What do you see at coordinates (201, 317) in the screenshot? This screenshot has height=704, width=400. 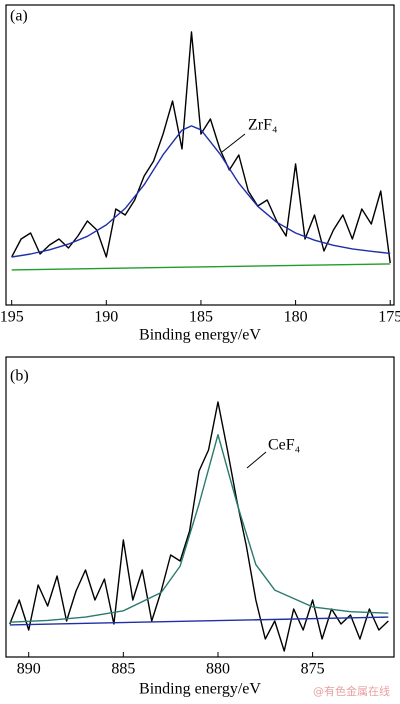 I see `x-tick-label: 185` at bounding box center [201, 317].